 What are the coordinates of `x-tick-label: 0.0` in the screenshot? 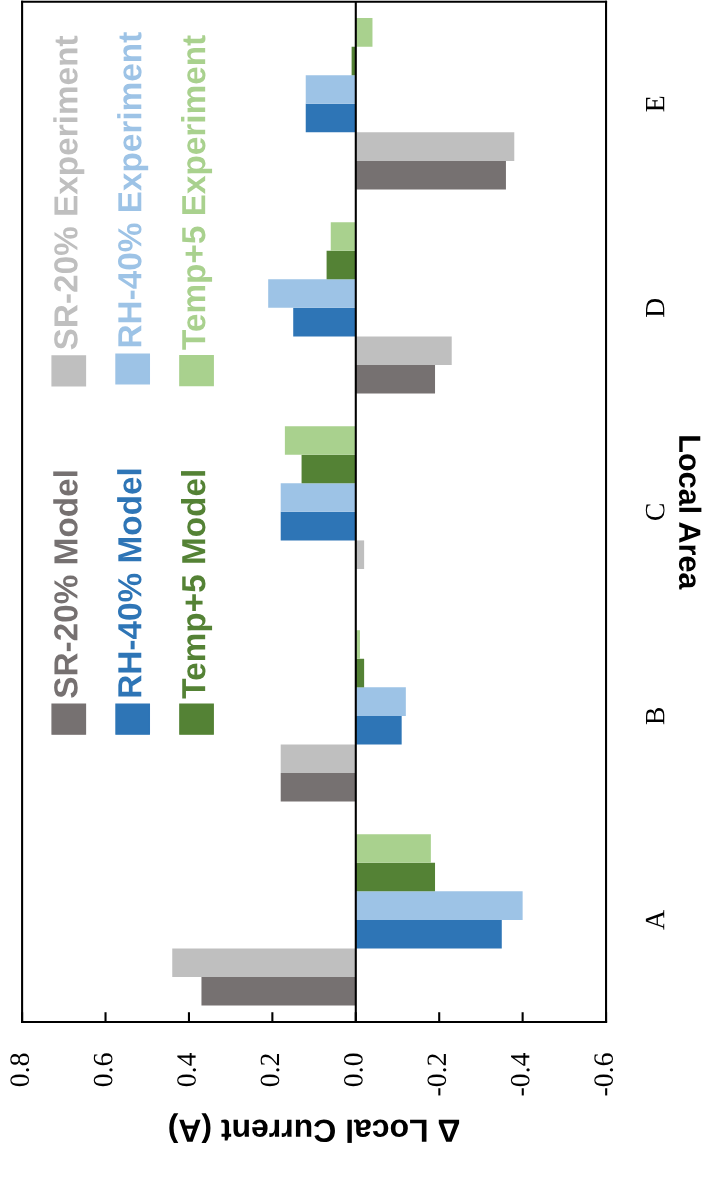 It's located at (353, 1070).